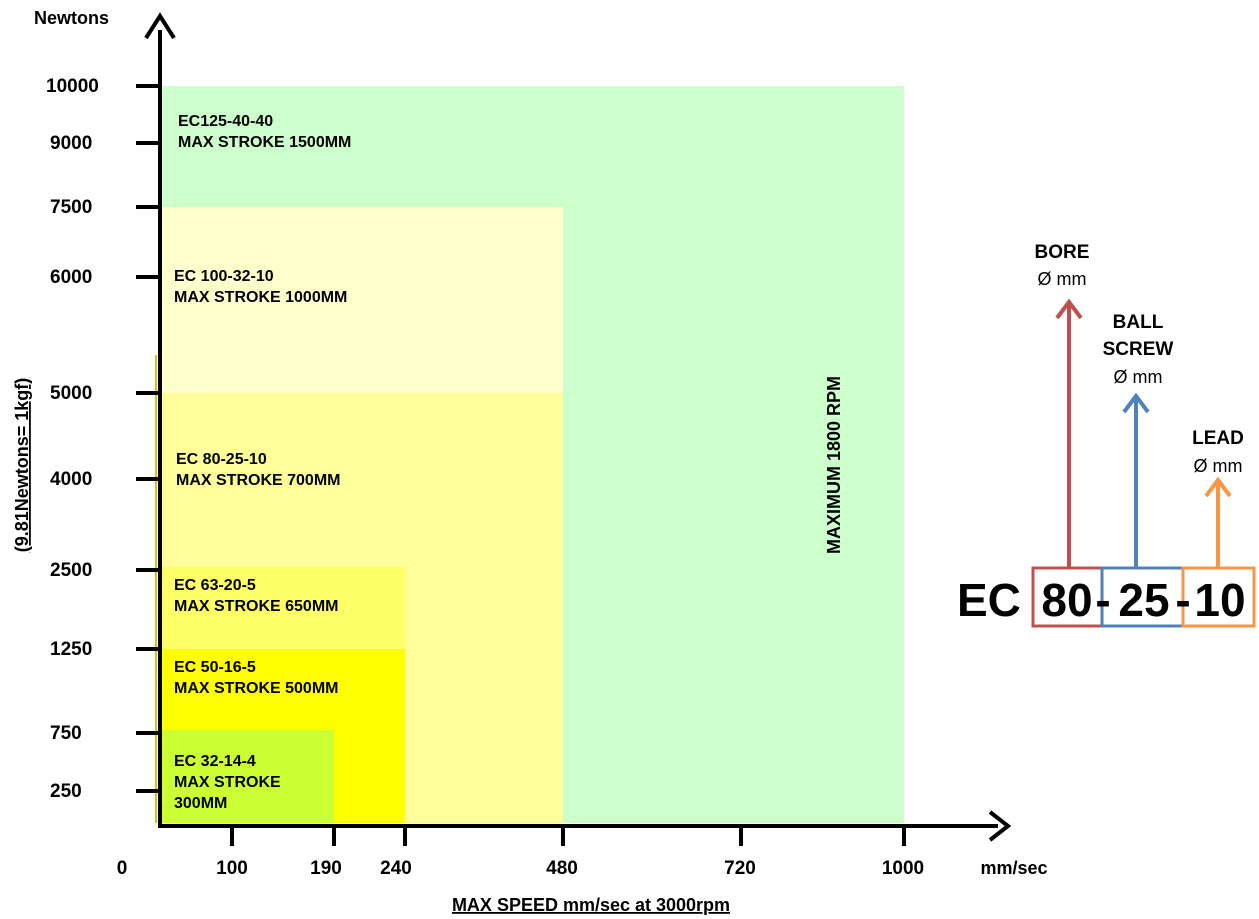 This screenshot has height=919, width=1259. I want to click on y-axis-side-label: (9.81Newtons= 1kgf), so click(22, 465).